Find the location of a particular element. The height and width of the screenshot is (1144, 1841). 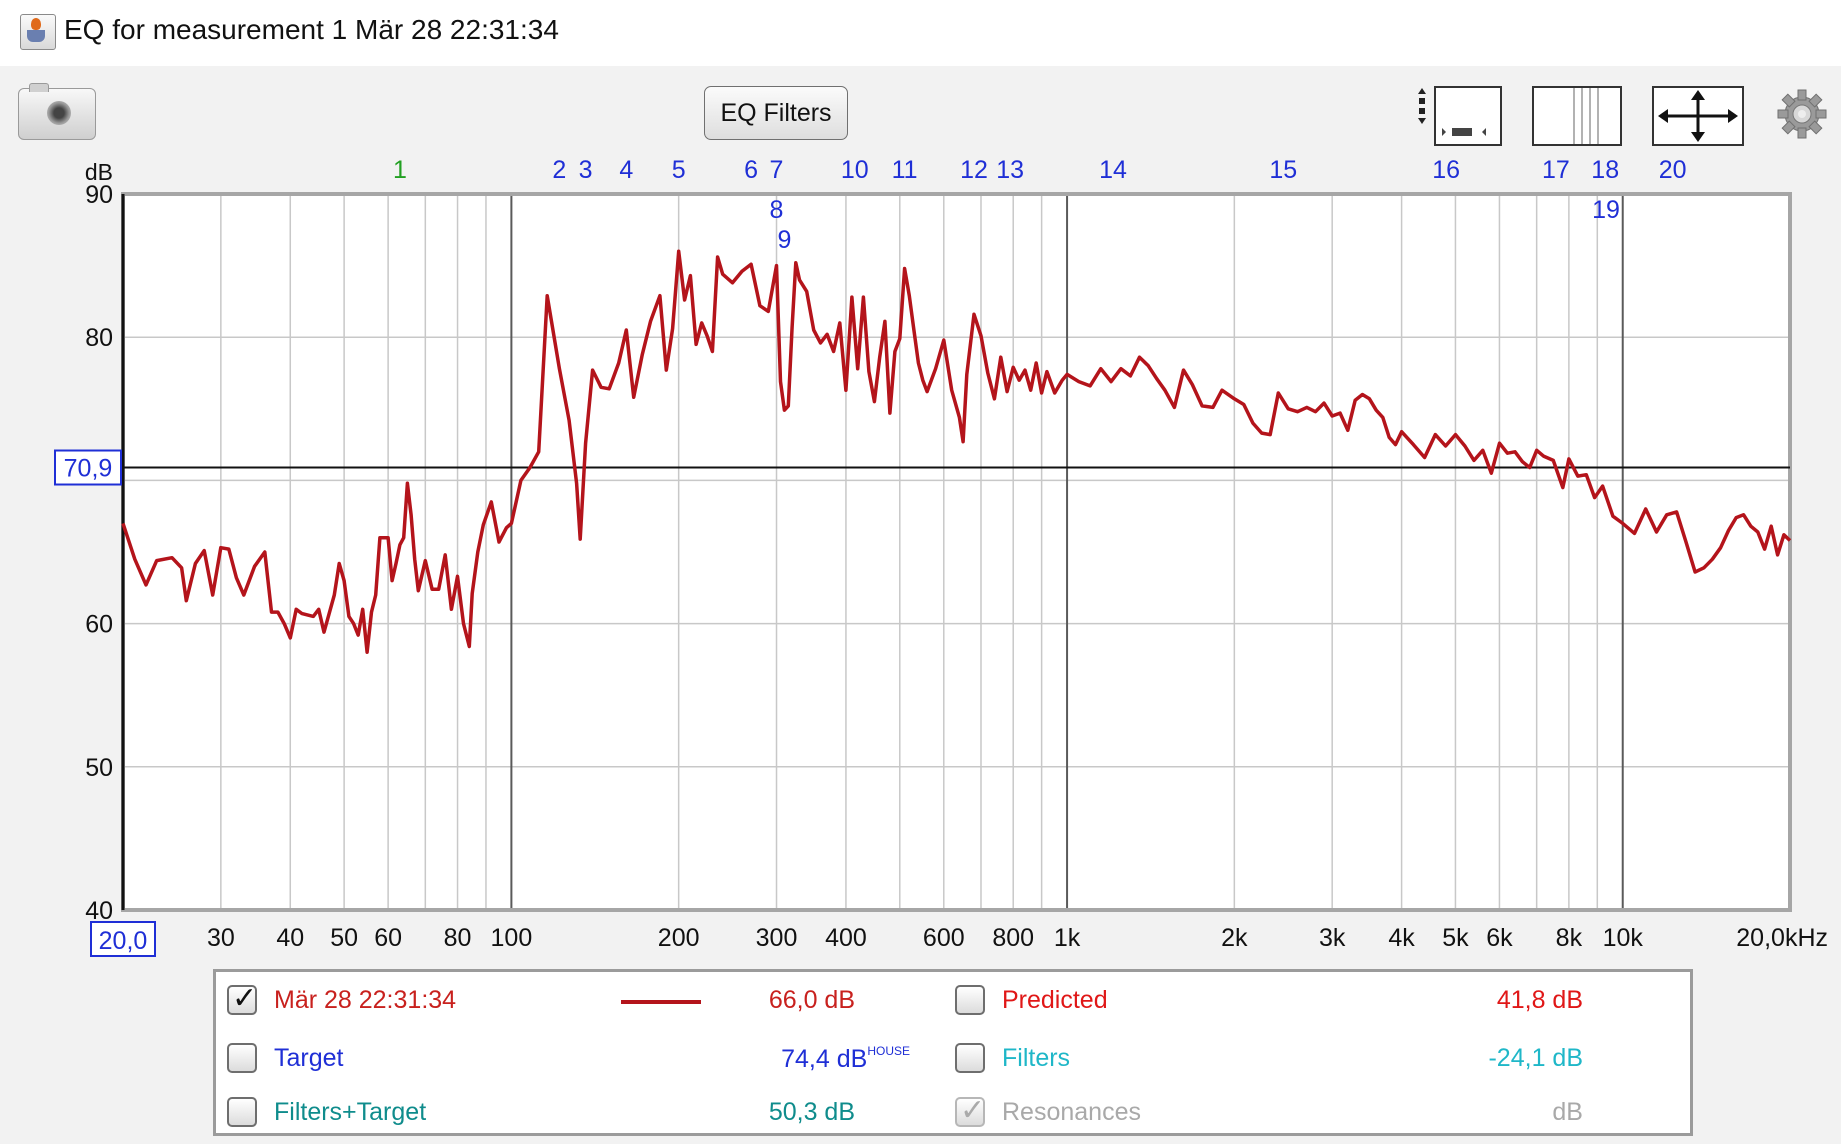

legend-row: Target 74,4 dBHOUSE Filters -24,1 dB is located at coordinates (953, 1053).